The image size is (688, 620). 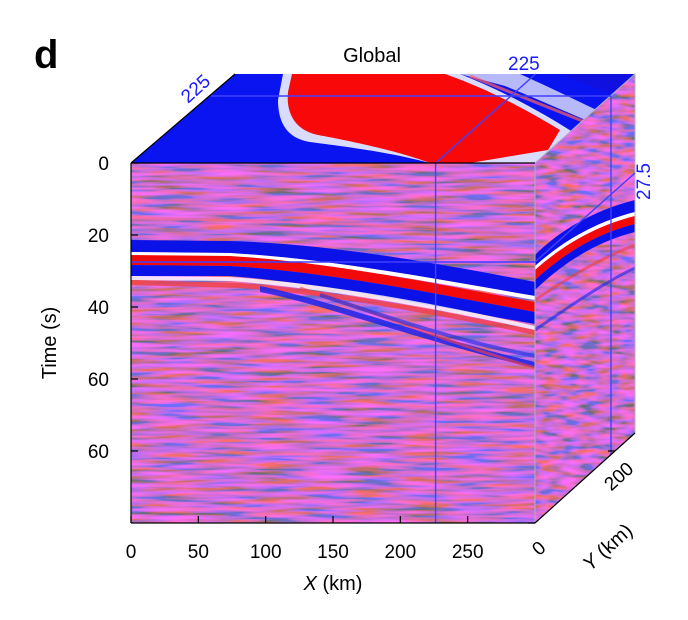 I want to click on top-left-edge, so click(x=183, y=118).